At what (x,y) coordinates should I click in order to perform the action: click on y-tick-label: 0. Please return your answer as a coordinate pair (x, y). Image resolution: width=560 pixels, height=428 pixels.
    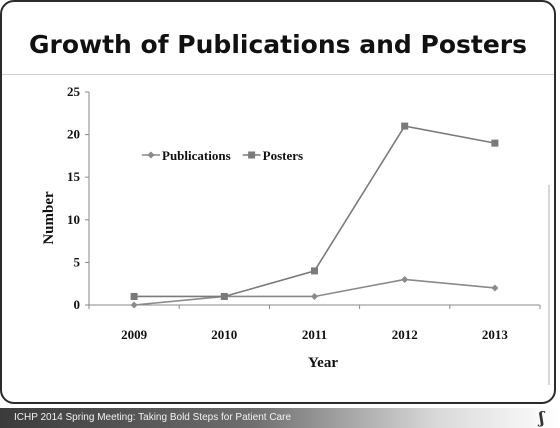
    Looking at the image, I should click on (77, 304).